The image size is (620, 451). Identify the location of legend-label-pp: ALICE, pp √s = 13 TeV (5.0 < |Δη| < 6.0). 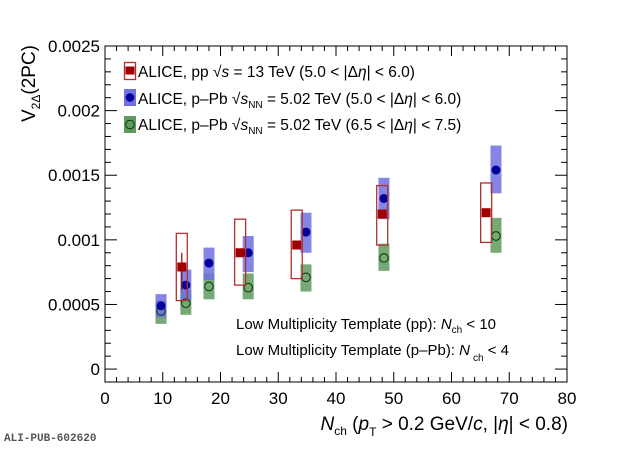
(276, 72).